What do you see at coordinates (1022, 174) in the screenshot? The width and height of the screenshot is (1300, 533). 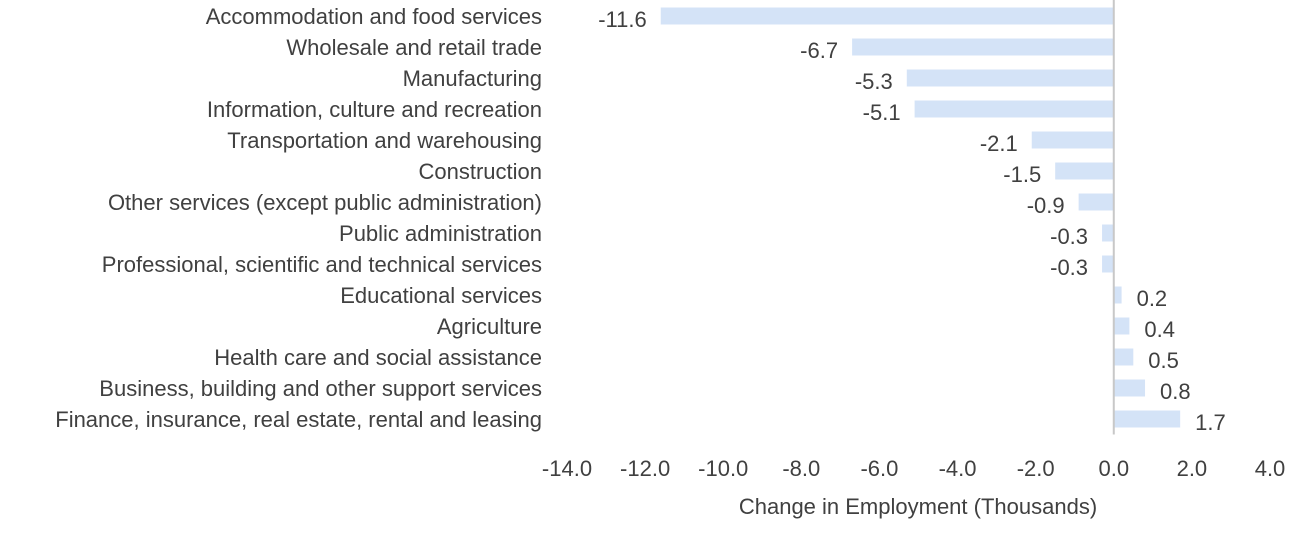 I see `data-label: -1.5` at bounding box center [1022, 174].